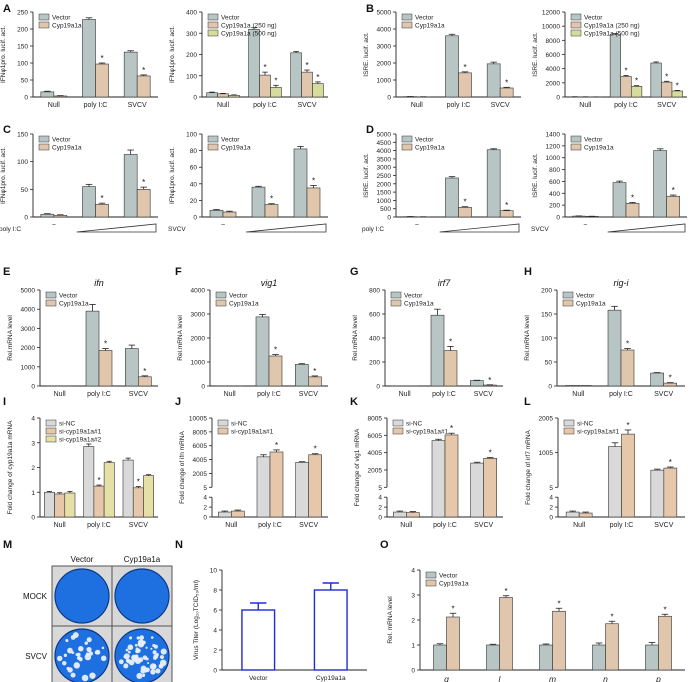  Describe the element at coordinates (658, 678) in the screenshot. I see `x-tick-label: p` at that location.